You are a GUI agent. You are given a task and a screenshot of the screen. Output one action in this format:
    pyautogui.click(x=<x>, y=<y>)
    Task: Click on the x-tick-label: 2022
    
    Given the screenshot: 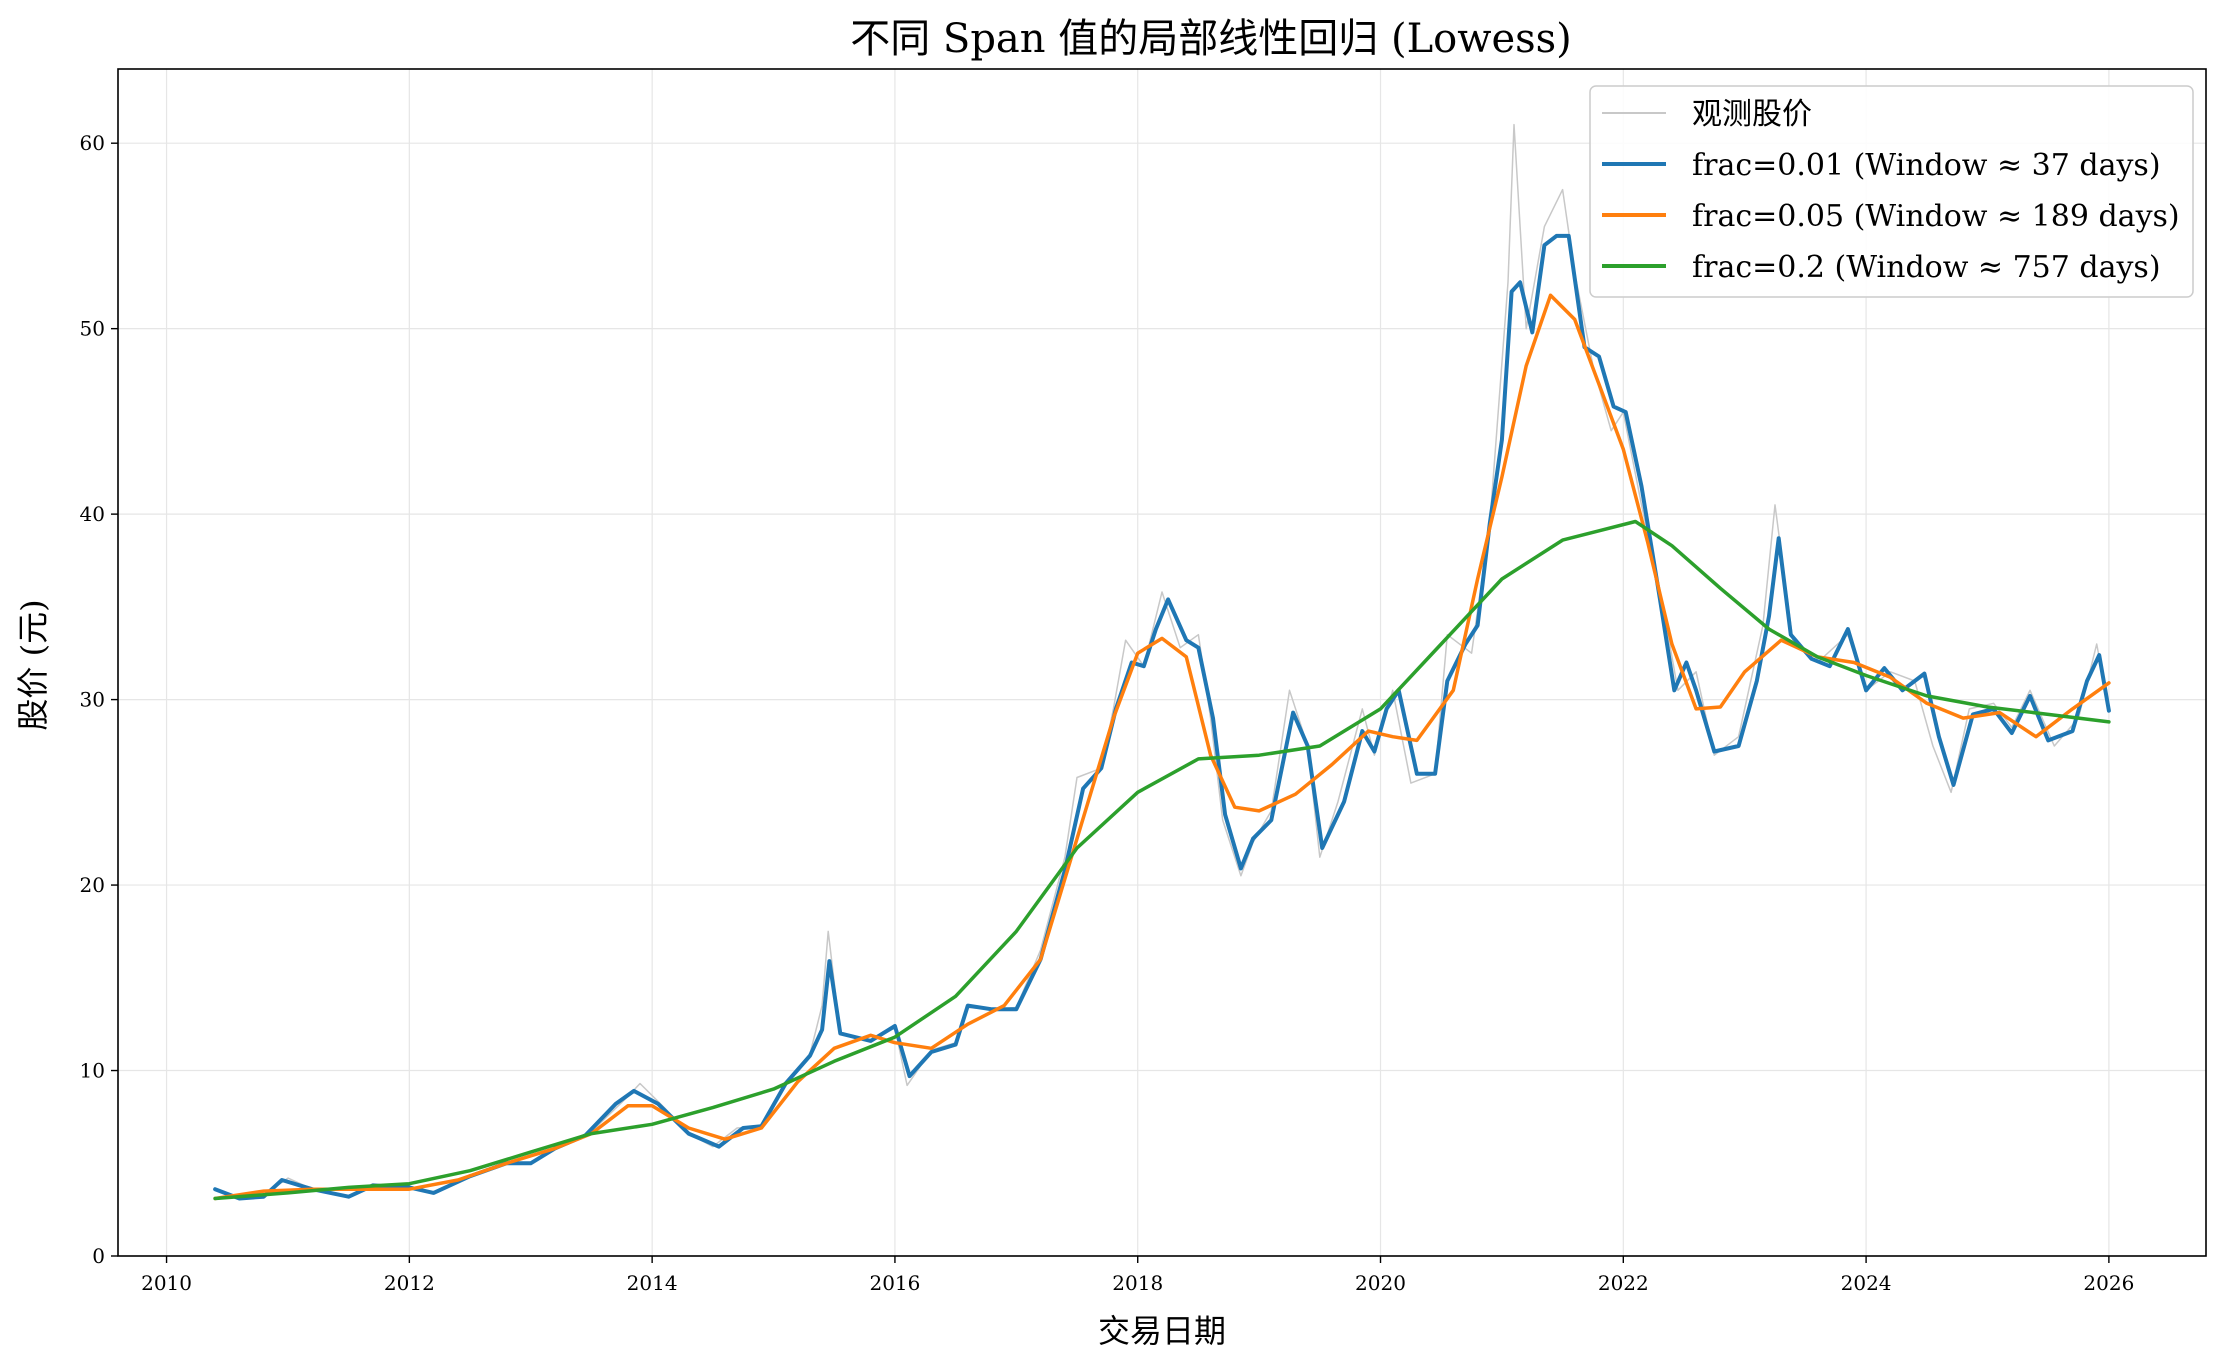 What is the action you would take?
    pyautogui.click(x=1623, y=1283)
    